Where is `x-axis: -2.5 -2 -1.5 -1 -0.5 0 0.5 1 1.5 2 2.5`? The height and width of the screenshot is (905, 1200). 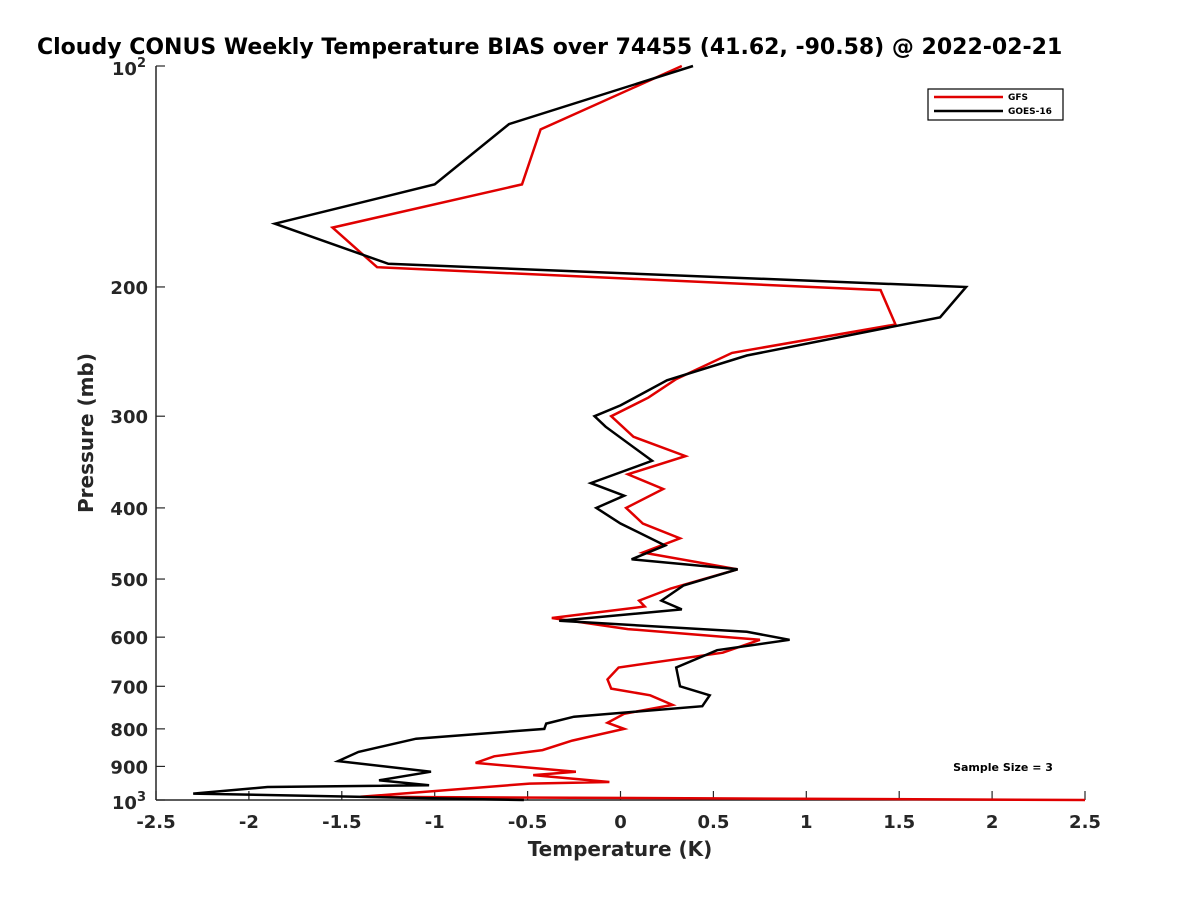 x-axis: -2.5 -2 -1.5 -1 -0.5 0 0.5 1 1.5 2 2.5 is located at coordinates (618, 812).